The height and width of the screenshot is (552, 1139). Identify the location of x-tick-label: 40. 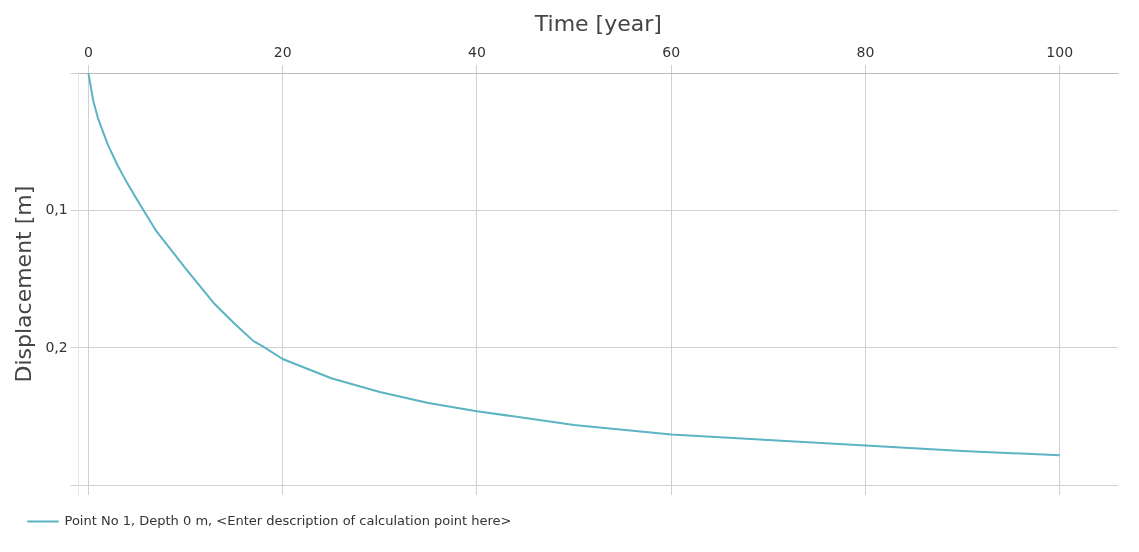
(477, 52).